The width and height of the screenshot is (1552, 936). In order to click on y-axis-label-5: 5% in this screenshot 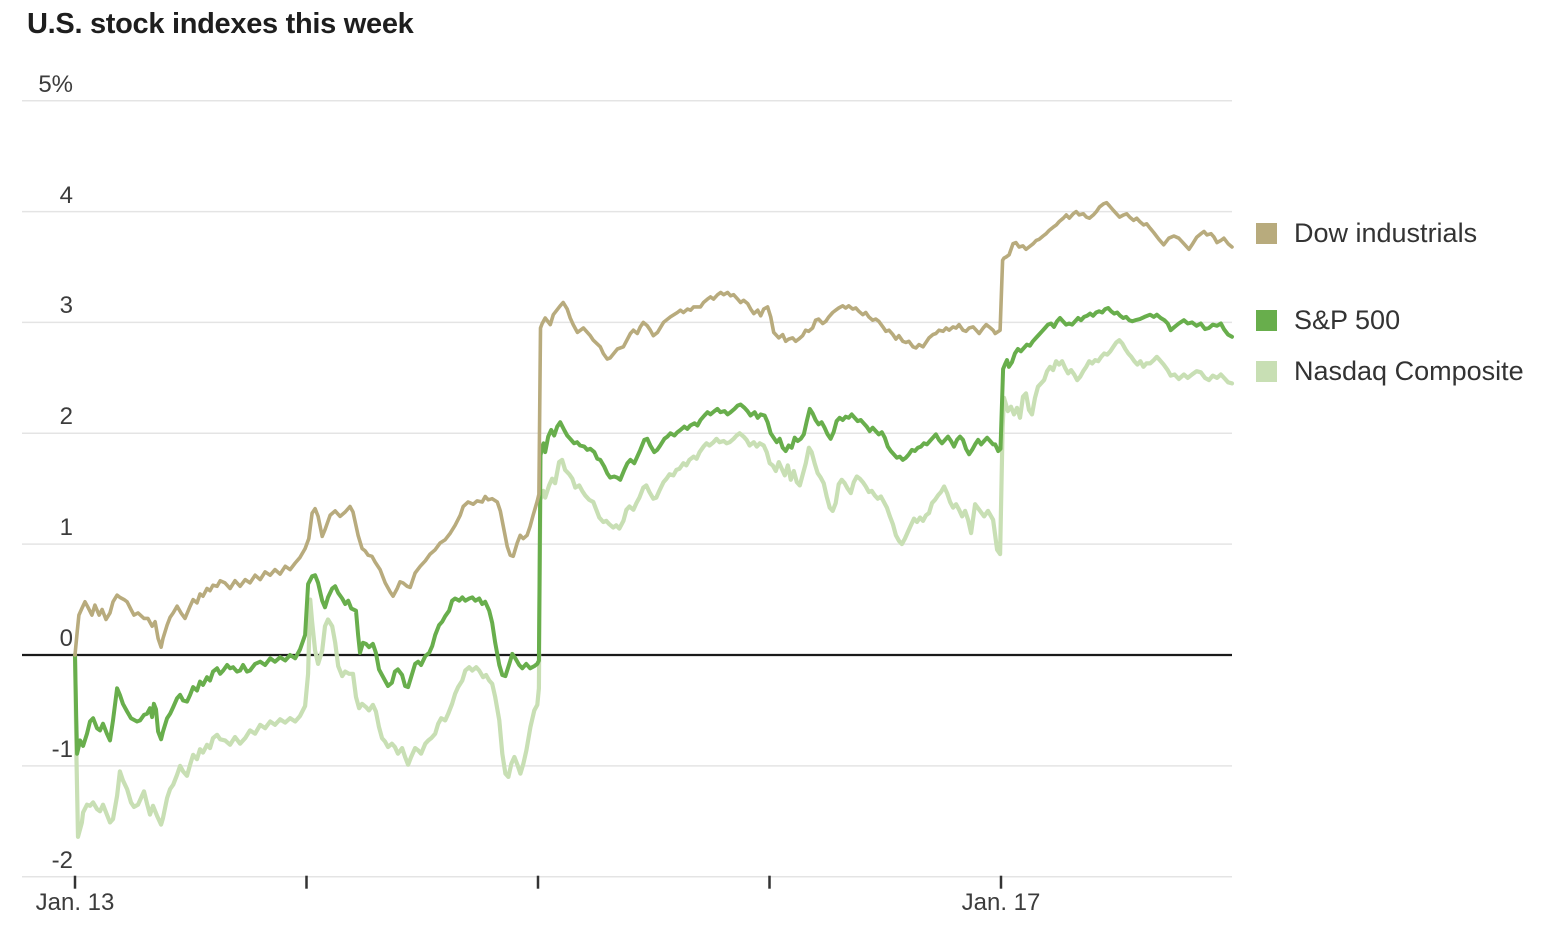, I will do `click(55, 84)`.